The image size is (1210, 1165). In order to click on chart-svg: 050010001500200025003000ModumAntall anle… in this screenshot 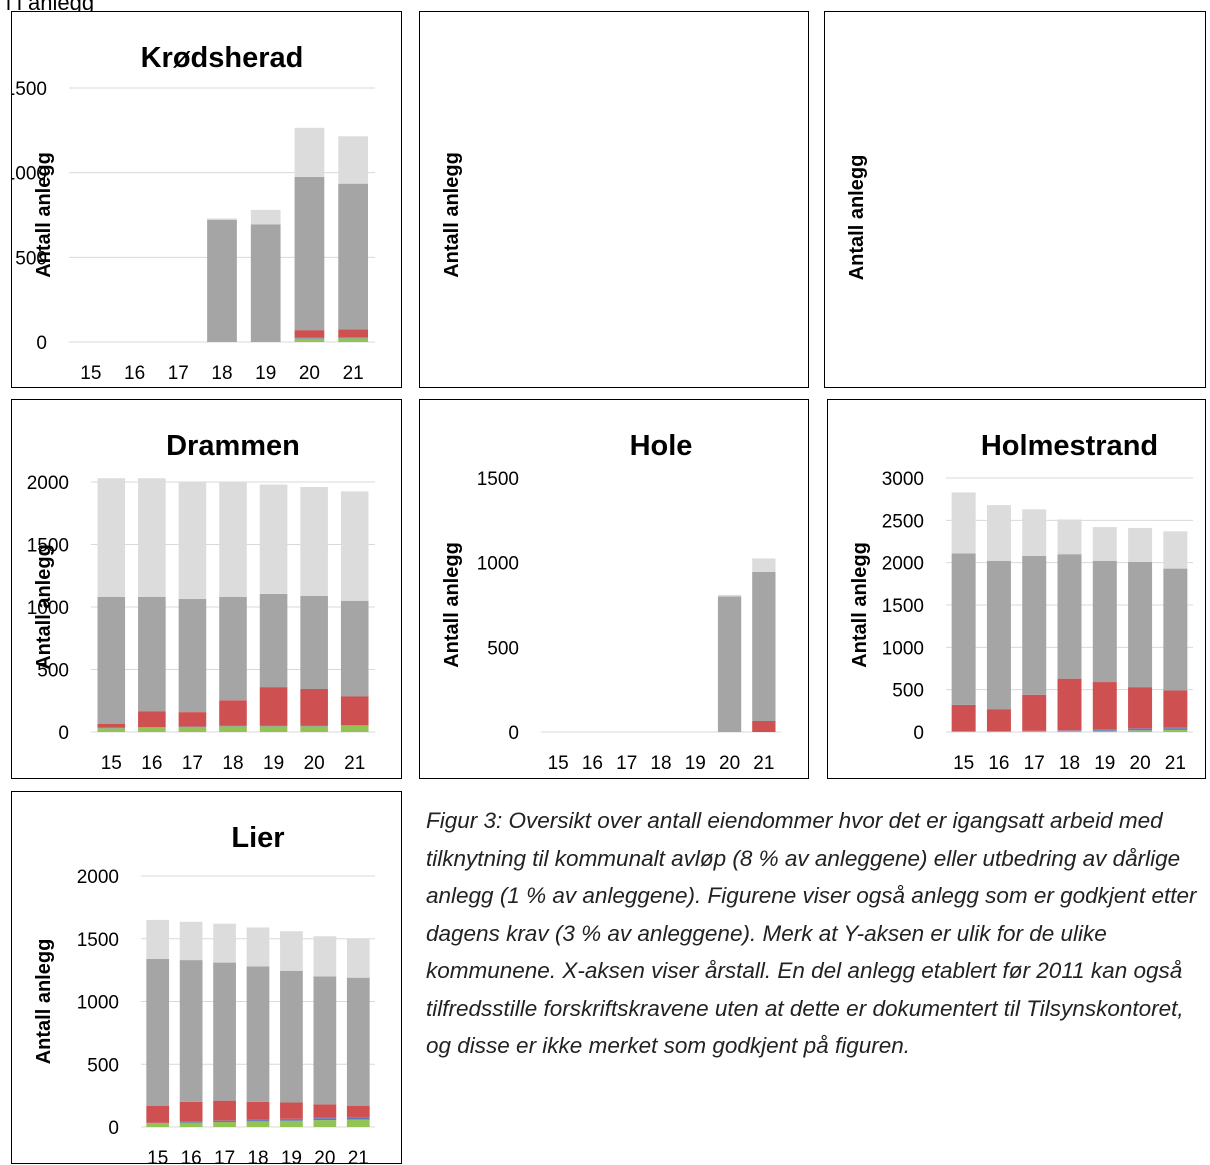, I will do `click(615, 200)`.